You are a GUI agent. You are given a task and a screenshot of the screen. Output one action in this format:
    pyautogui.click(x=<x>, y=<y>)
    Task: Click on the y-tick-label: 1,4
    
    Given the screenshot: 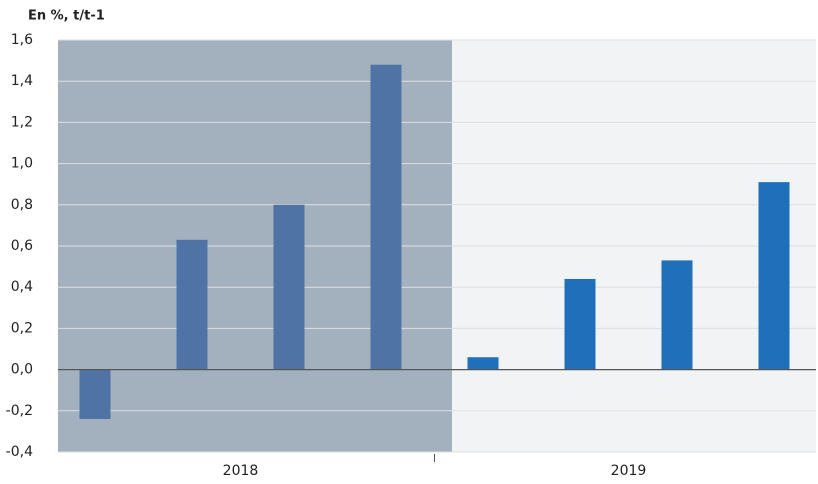 What is the action you would take?
    pyautogui.click(x=22, y=81)
    